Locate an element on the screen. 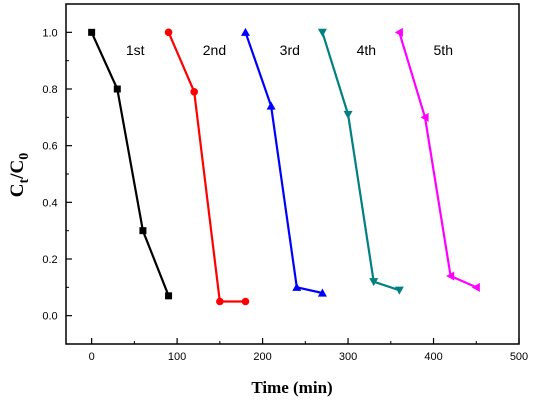 The width and height of the screenshot is (536, 405). series-labels: 1st 2nd 3rd 4th 5th is located at coordinates (289, 50).